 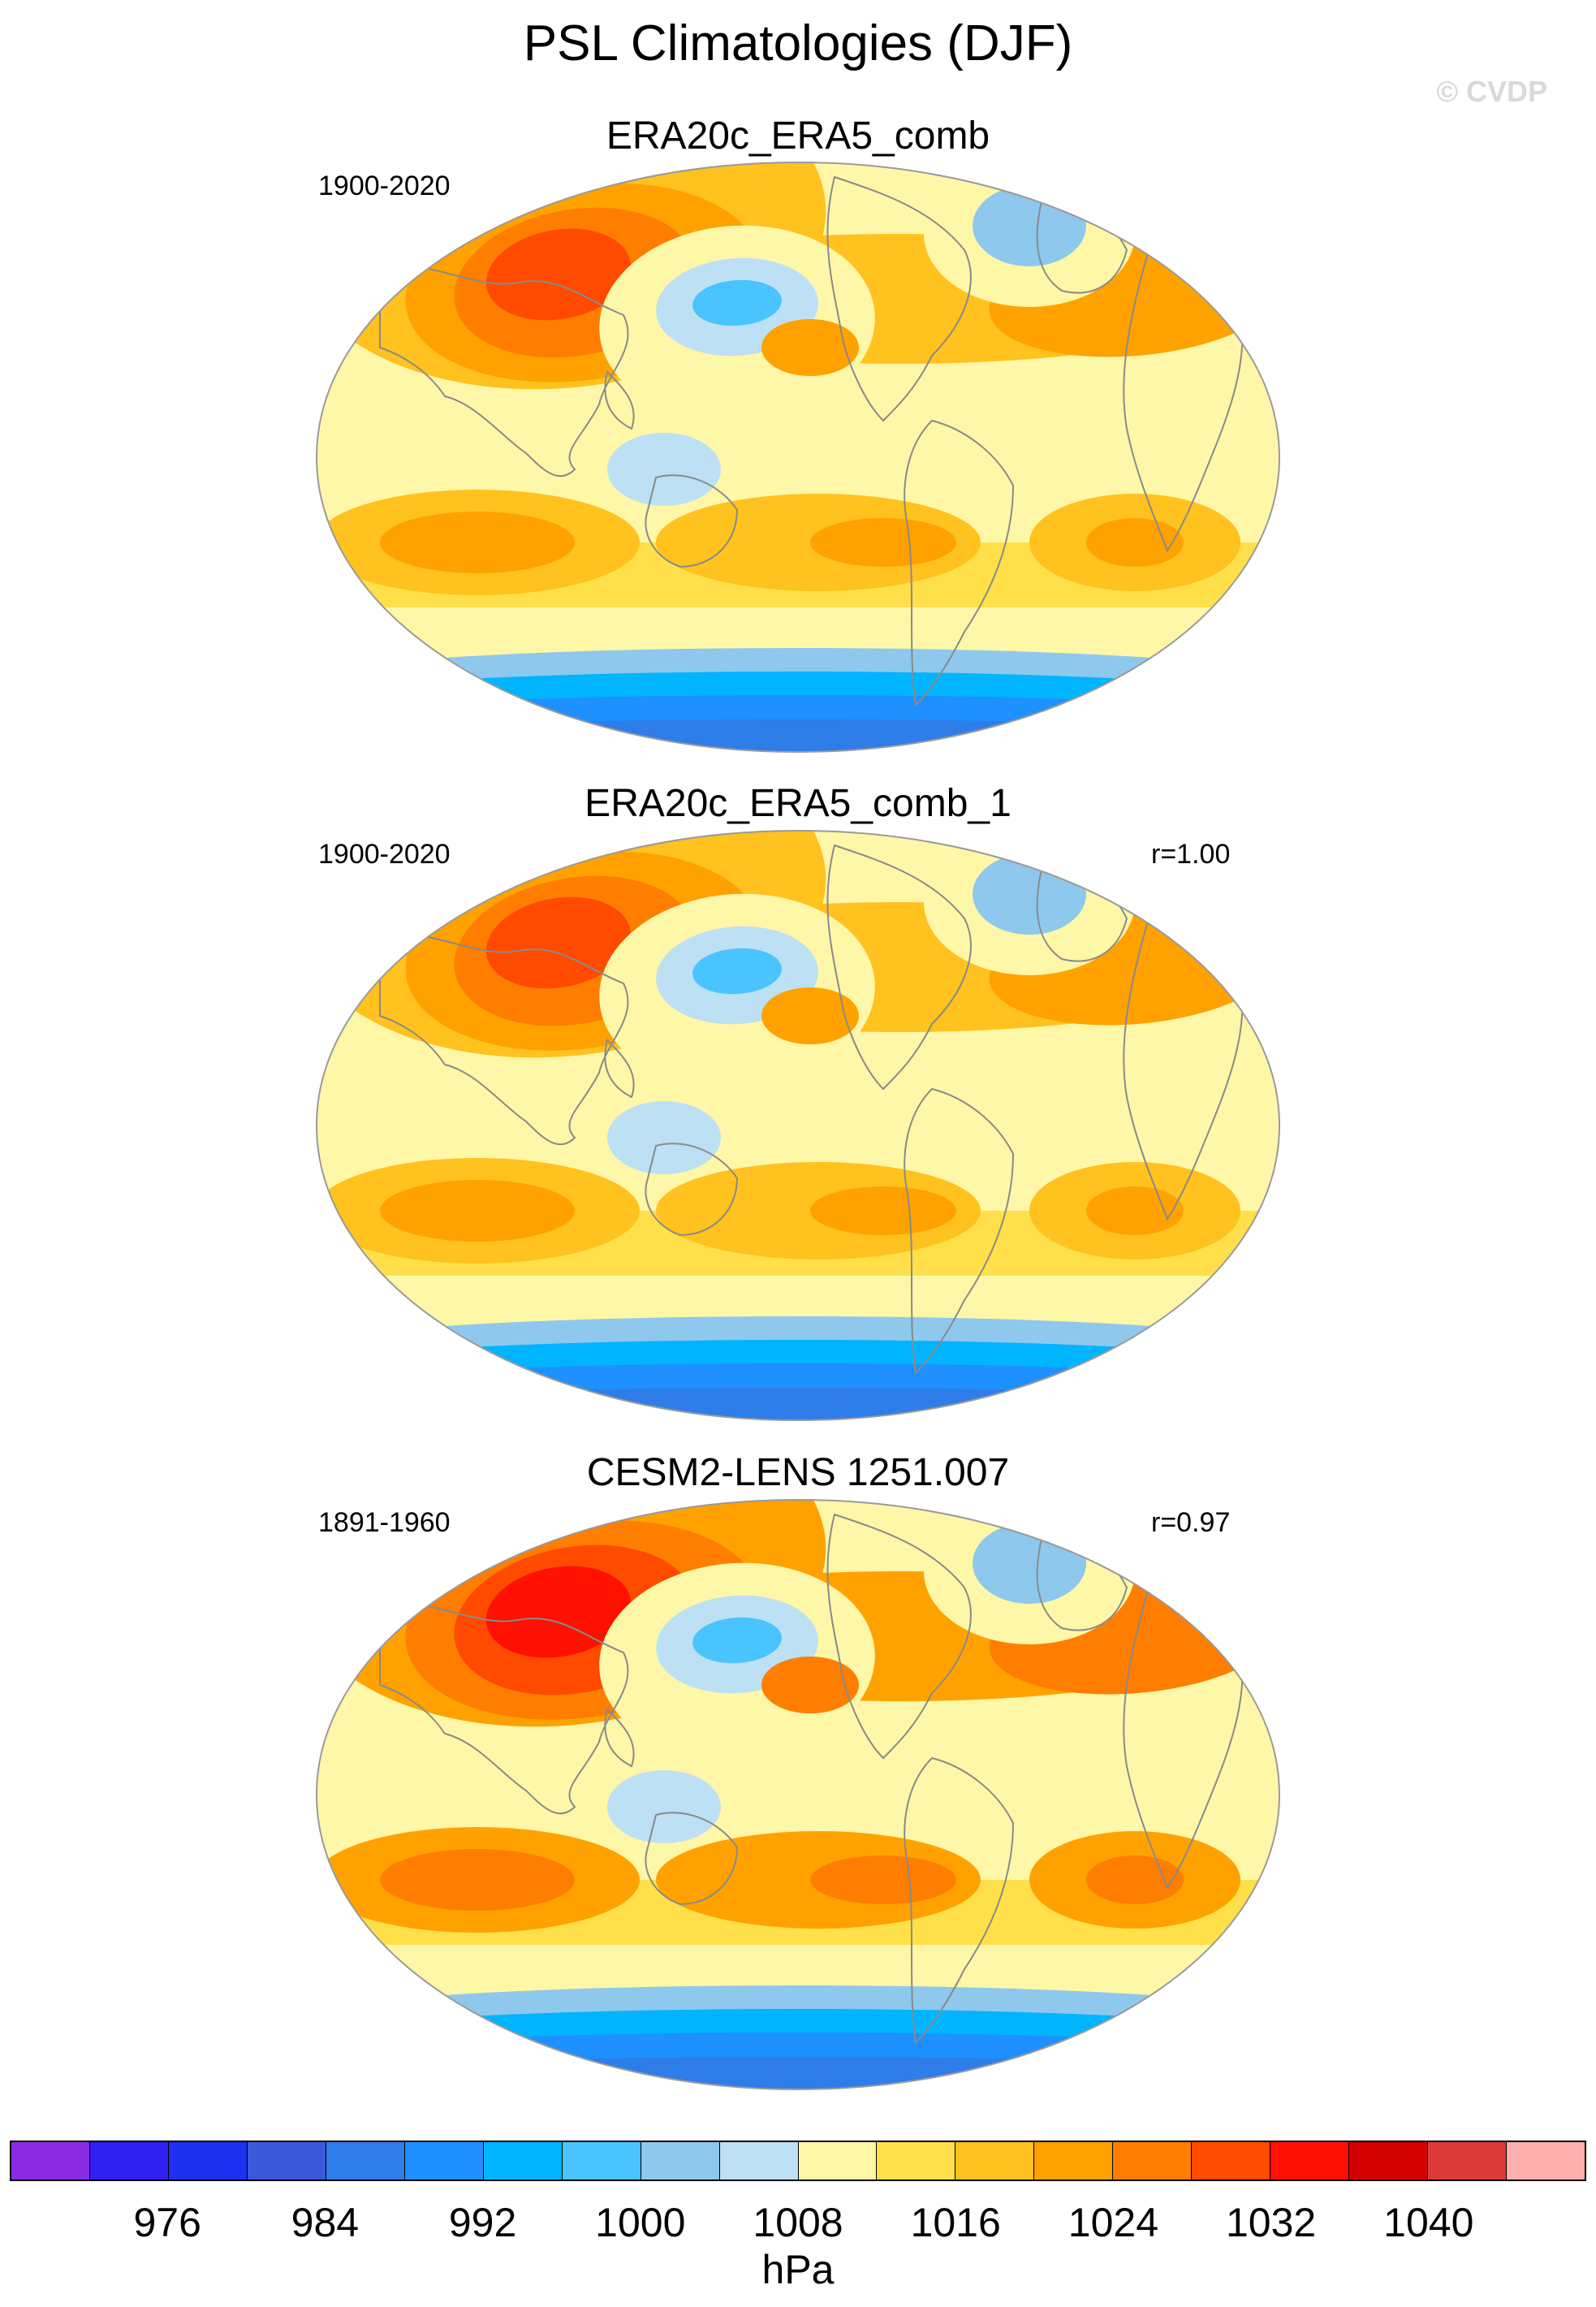 What do you see at coordinates (1271, 2222) in the screenshot?
I see `colorbar-tick-label: 1032` at bounding box center [1271, 2222].